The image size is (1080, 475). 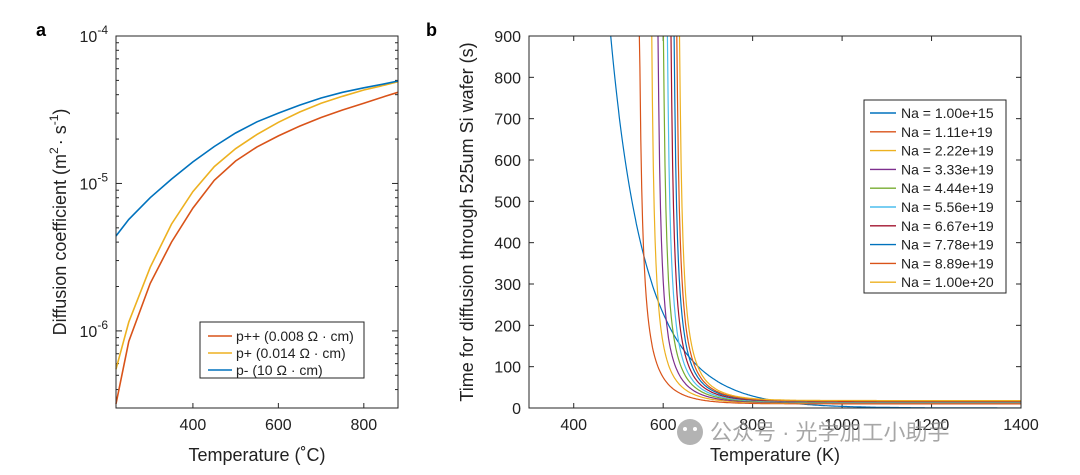 I want to click on panel-b-xlabel: Temperature (K), so click(x=775, y=455).